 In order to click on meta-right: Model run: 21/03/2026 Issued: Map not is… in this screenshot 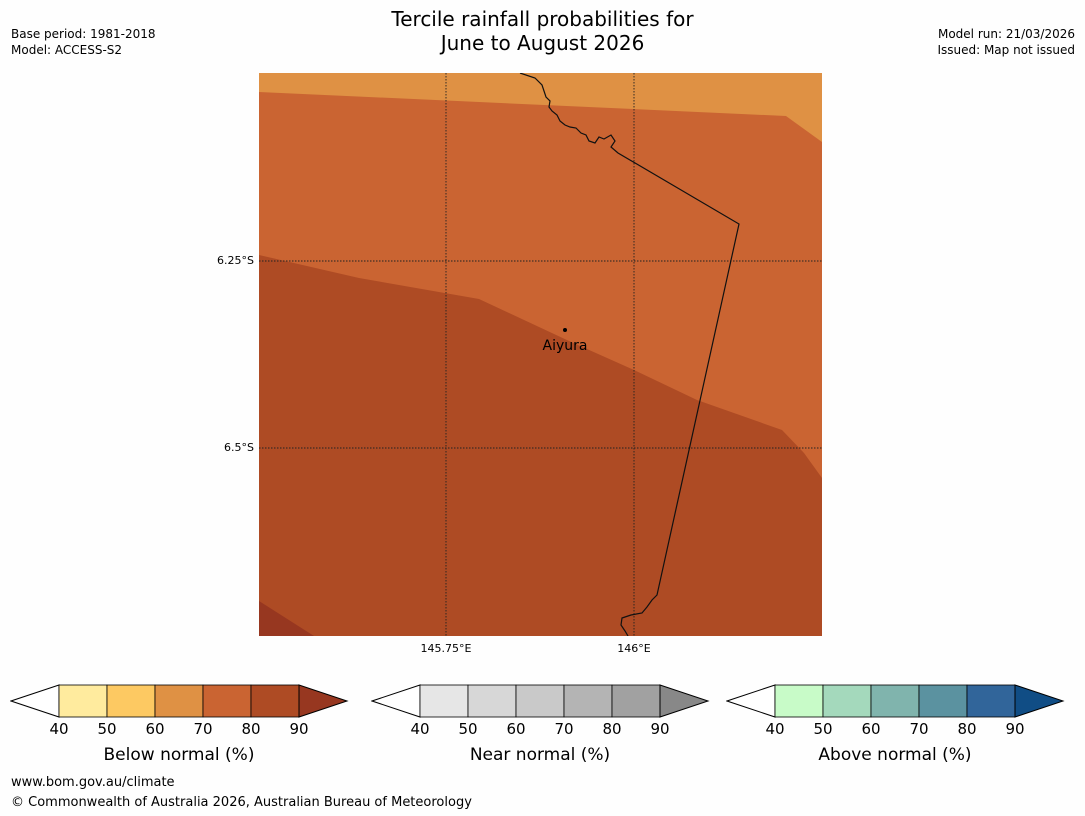, I will do `click(1006, 42)`.